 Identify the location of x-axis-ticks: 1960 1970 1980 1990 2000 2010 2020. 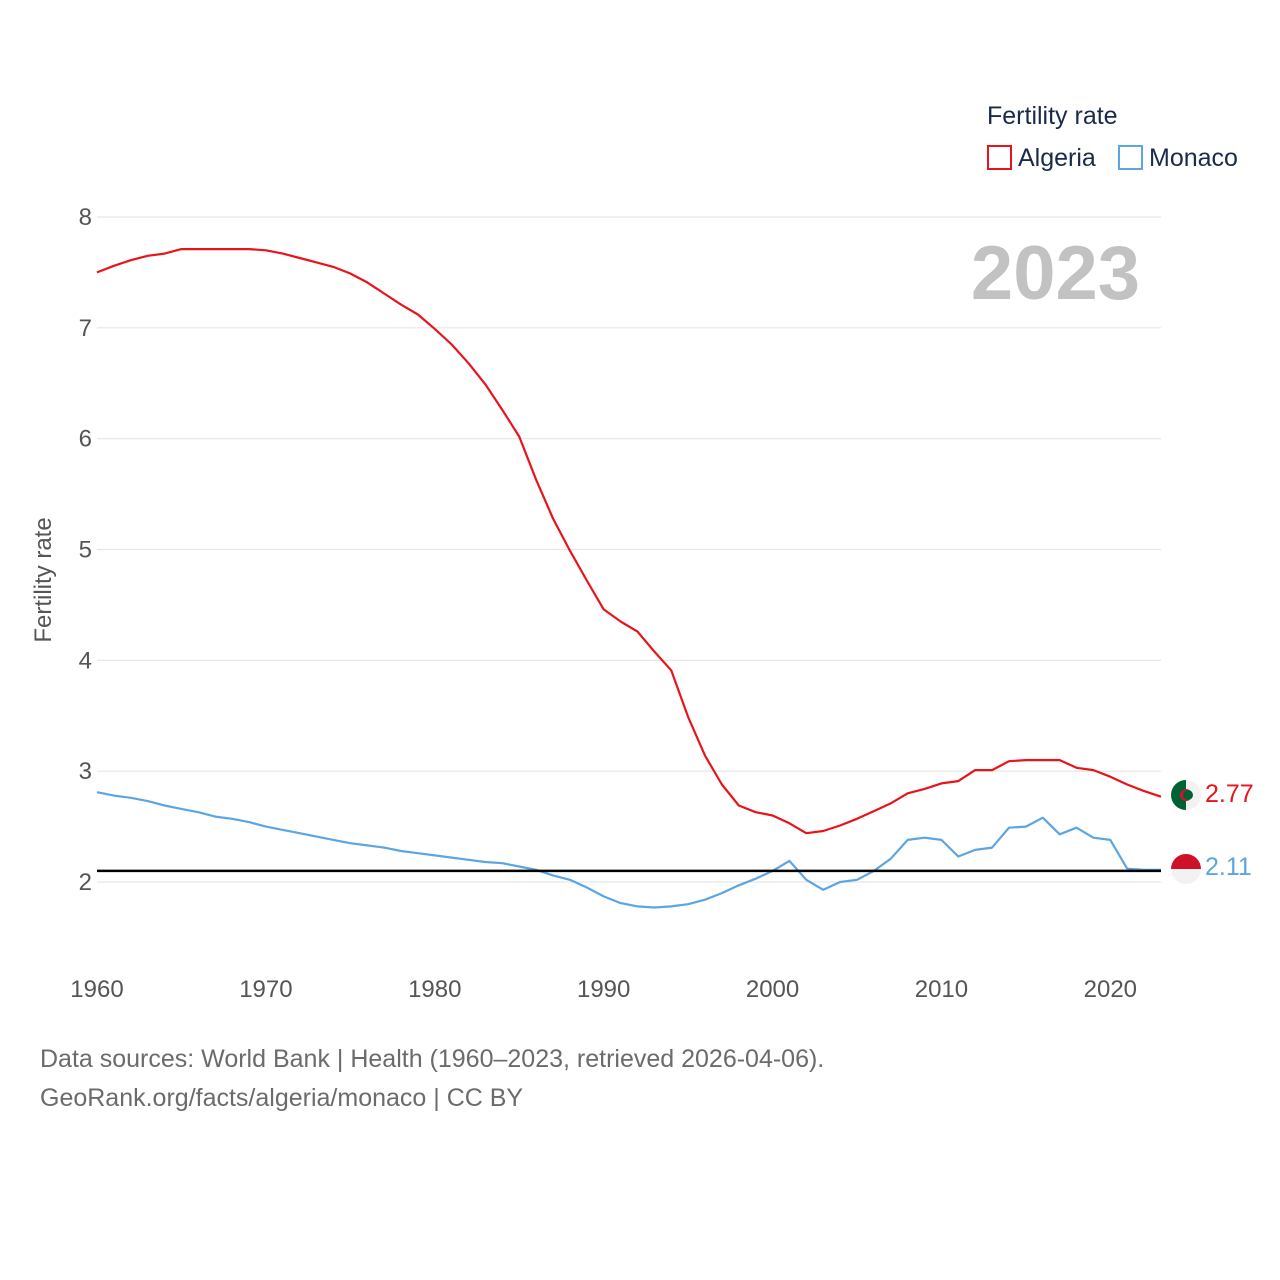
(603, 989).